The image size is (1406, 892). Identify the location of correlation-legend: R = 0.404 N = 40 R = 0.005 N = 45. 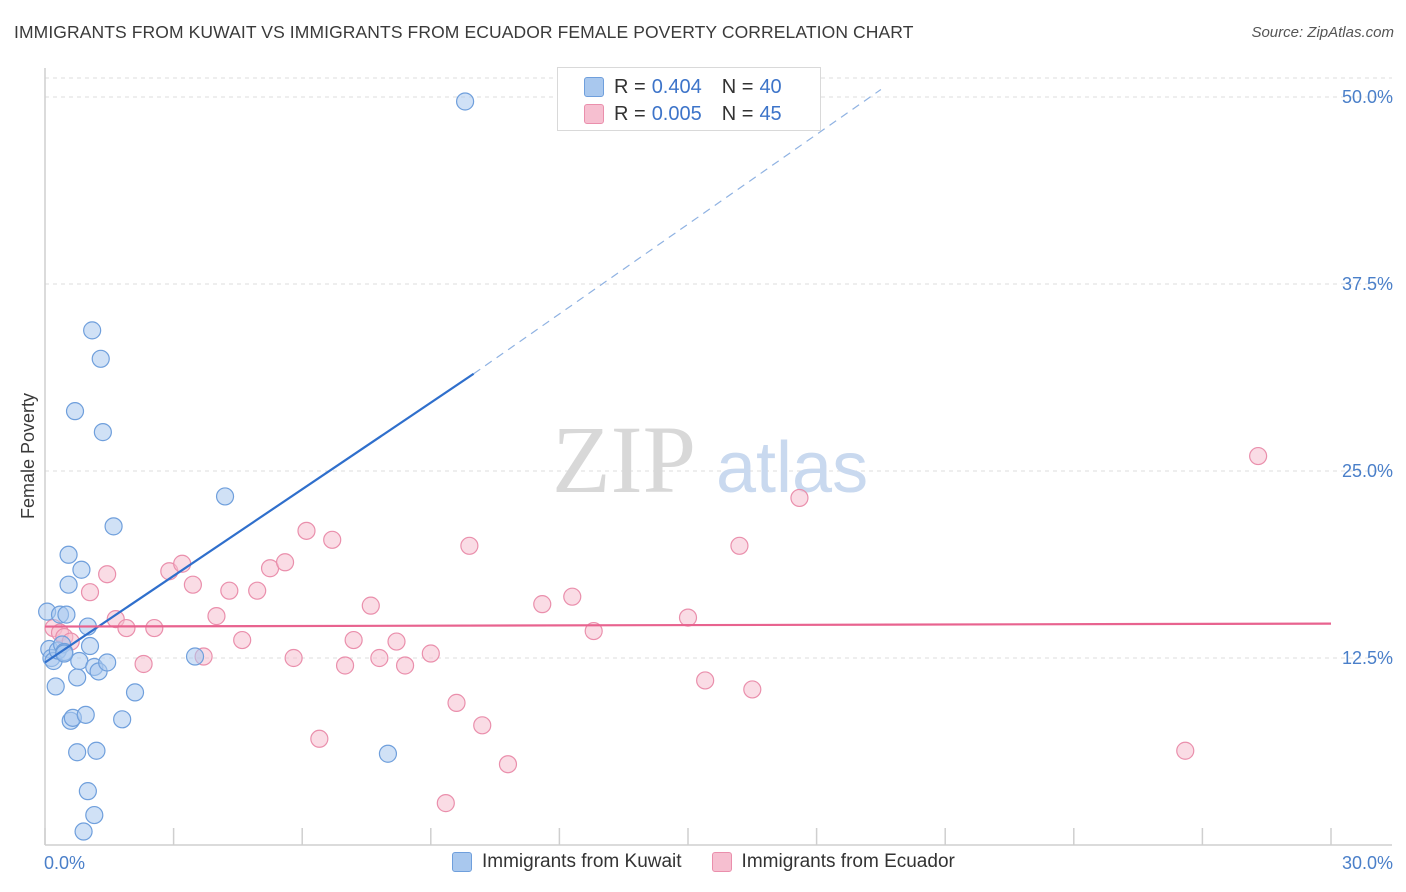
(689, 99).